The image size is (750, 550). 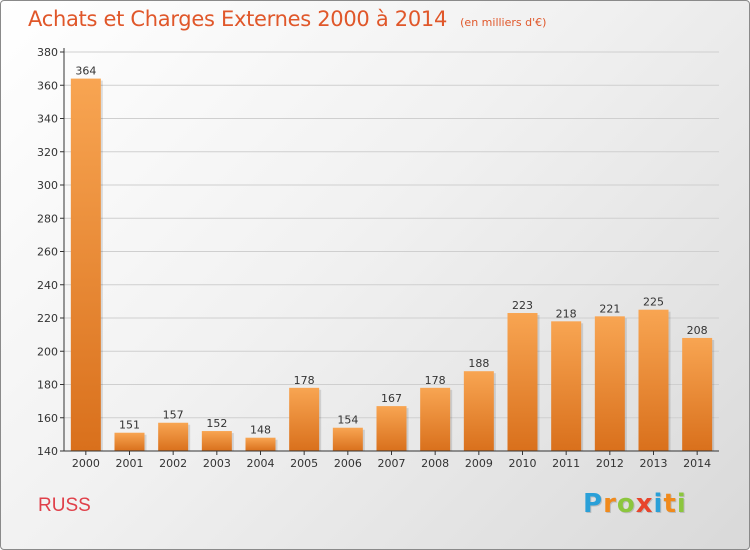 What do you see at coordinates (304, 419) in the screenshot?
I see `bar-2005` at bounding box center [304, 419].